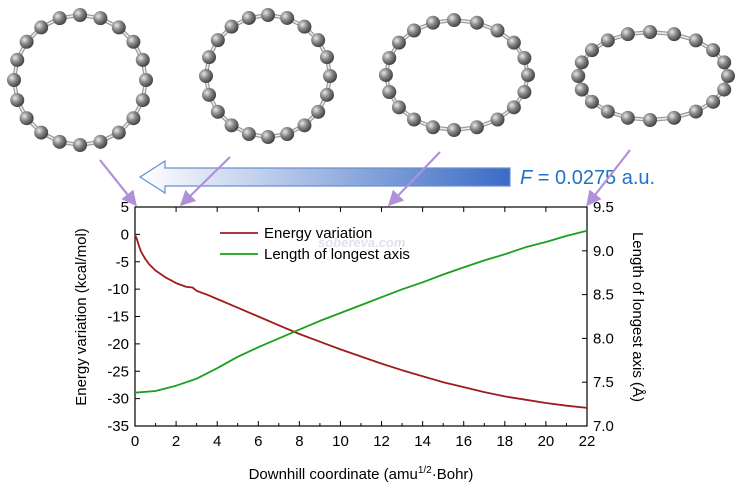 This screenshot has height=500, width=744. Describe the element at coordinates (422, 441) in the screenshot. I see `x-tick-label: 14` at that location.